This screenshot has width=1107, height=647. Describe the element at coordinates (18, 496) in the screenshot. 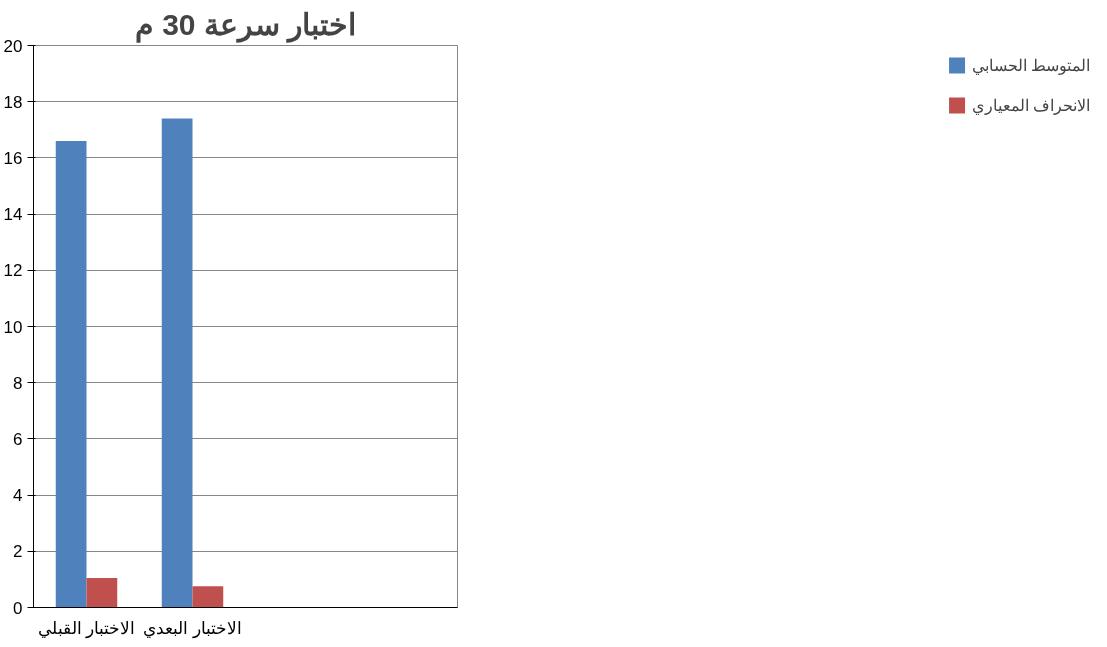

I see `y-tick-label: 4` at that location.